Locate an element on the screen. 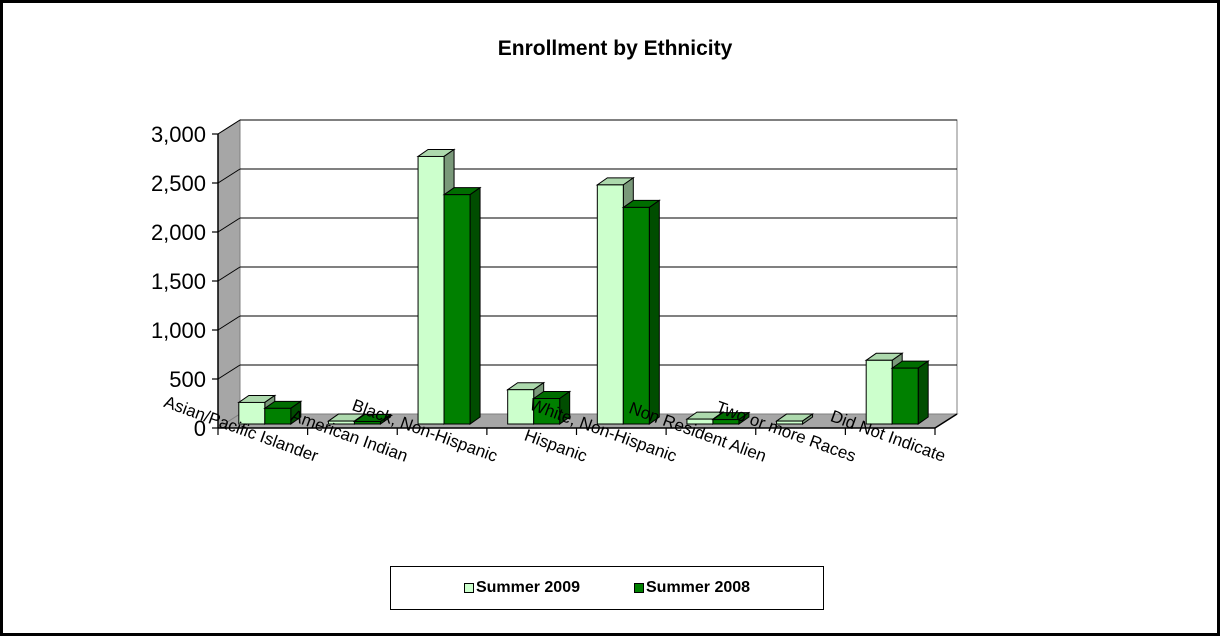 This screenshot has height=636, width=1220. y-tick-label: 0 is located at coordinates (200, 428).